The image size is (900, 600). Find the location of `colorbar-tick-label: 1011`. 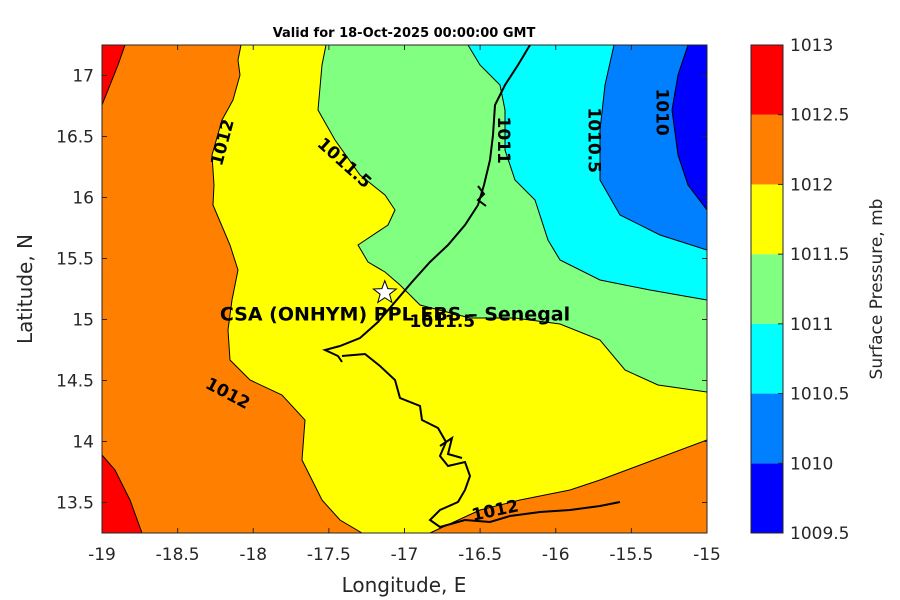

colorbar-tick-label: 1011 is located at coordinates (811, 325).